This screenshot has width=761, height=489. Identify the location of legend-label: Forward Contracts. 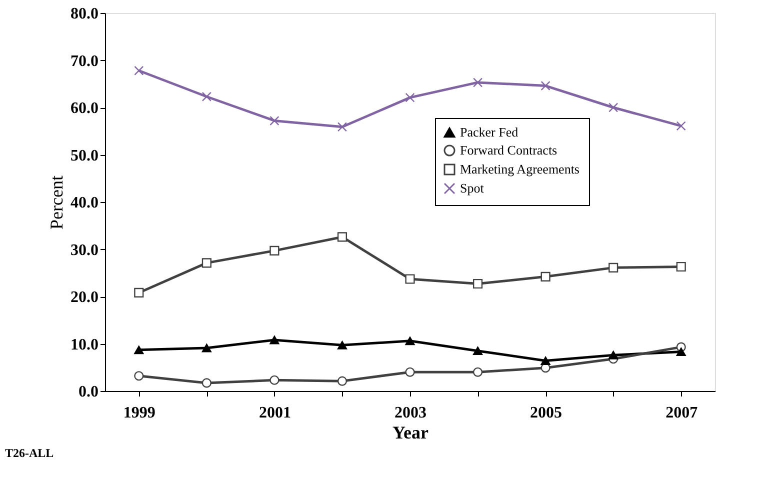
(509, 150).